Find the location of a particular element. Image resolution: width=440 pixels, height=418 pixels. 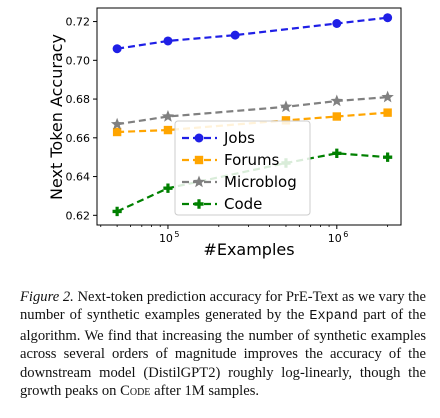

caption-code: Expand is located at coordinates (334, 317).